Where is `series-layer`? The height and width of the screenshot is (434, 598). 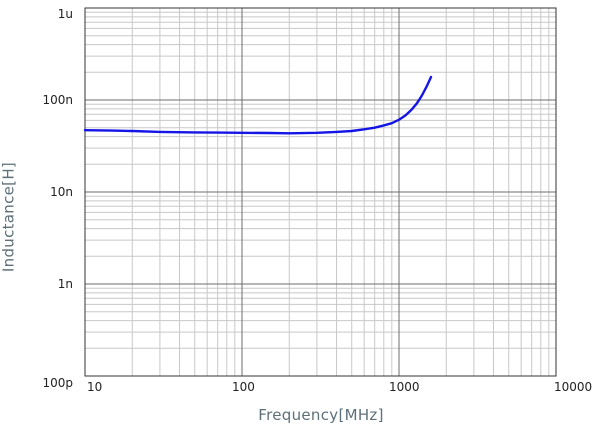
series-layer is located at coordinates (258, 105).